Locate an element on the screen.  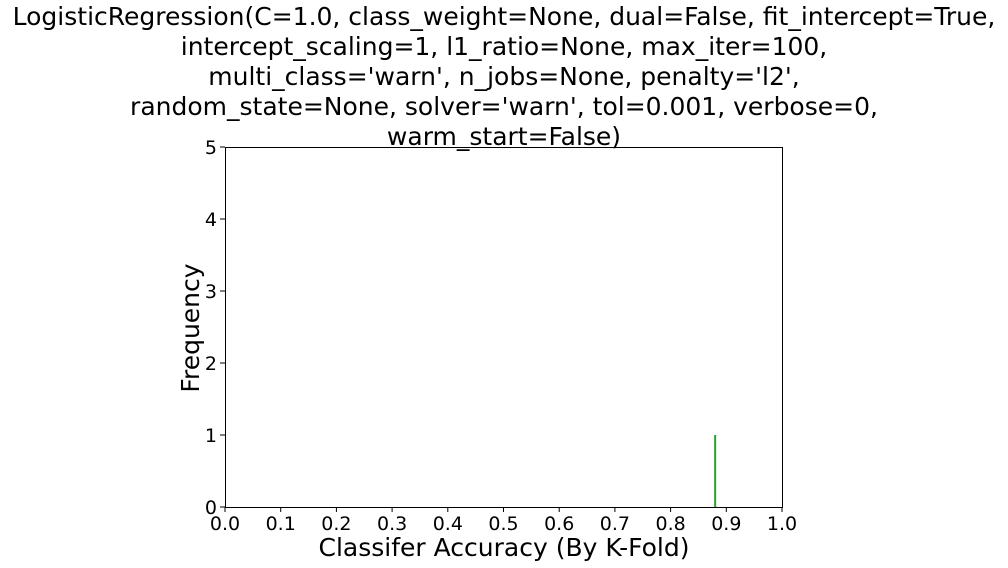
y-tick-label: 4 is located at coordinates (211, 220).